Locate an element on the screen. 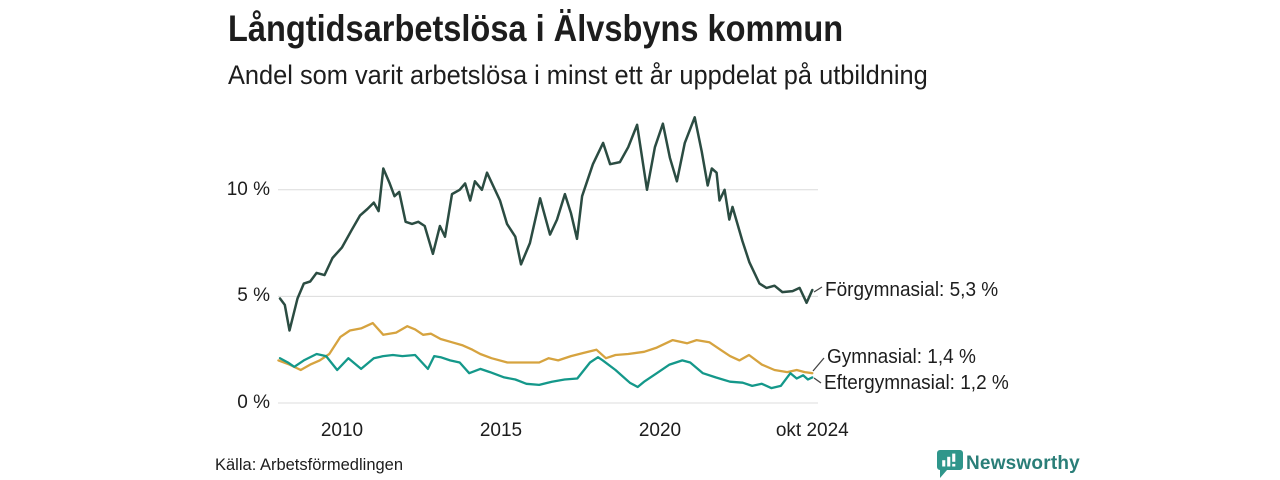 This screenshot has width=1280, height=480. y-tick-label: 10 % is located at coordinates (248, 189).